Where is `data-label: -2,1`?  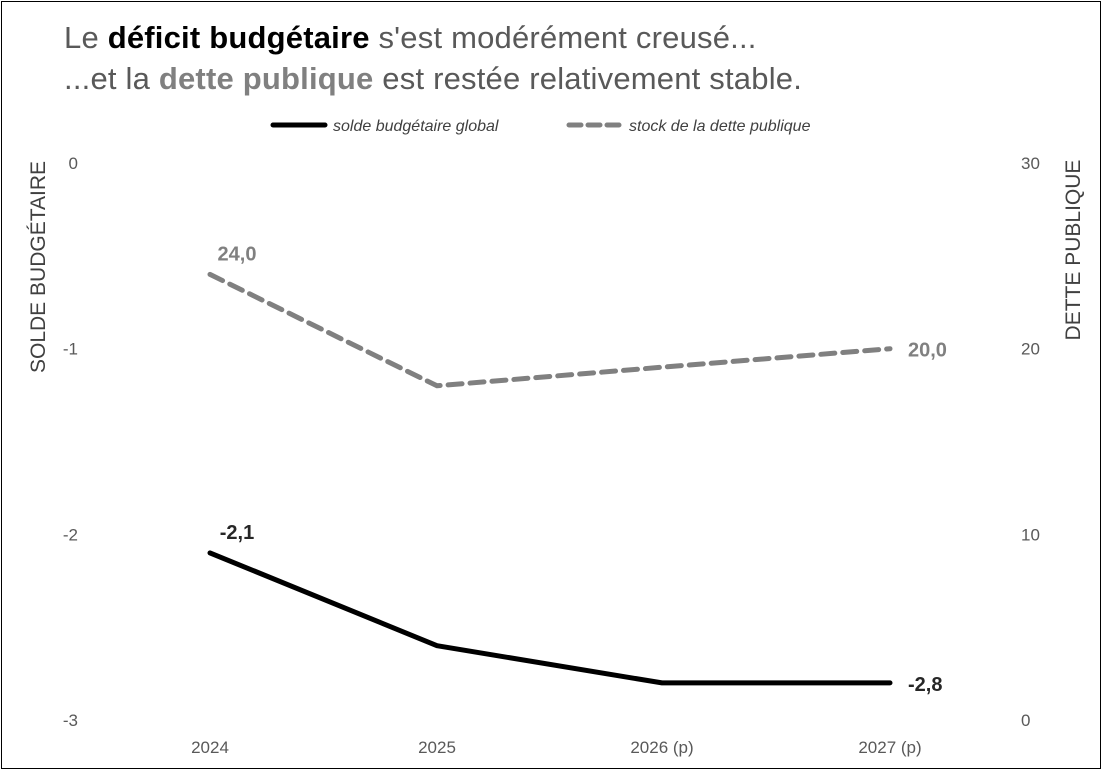 data-label: -2,1 is located at coordinates (237, 533).